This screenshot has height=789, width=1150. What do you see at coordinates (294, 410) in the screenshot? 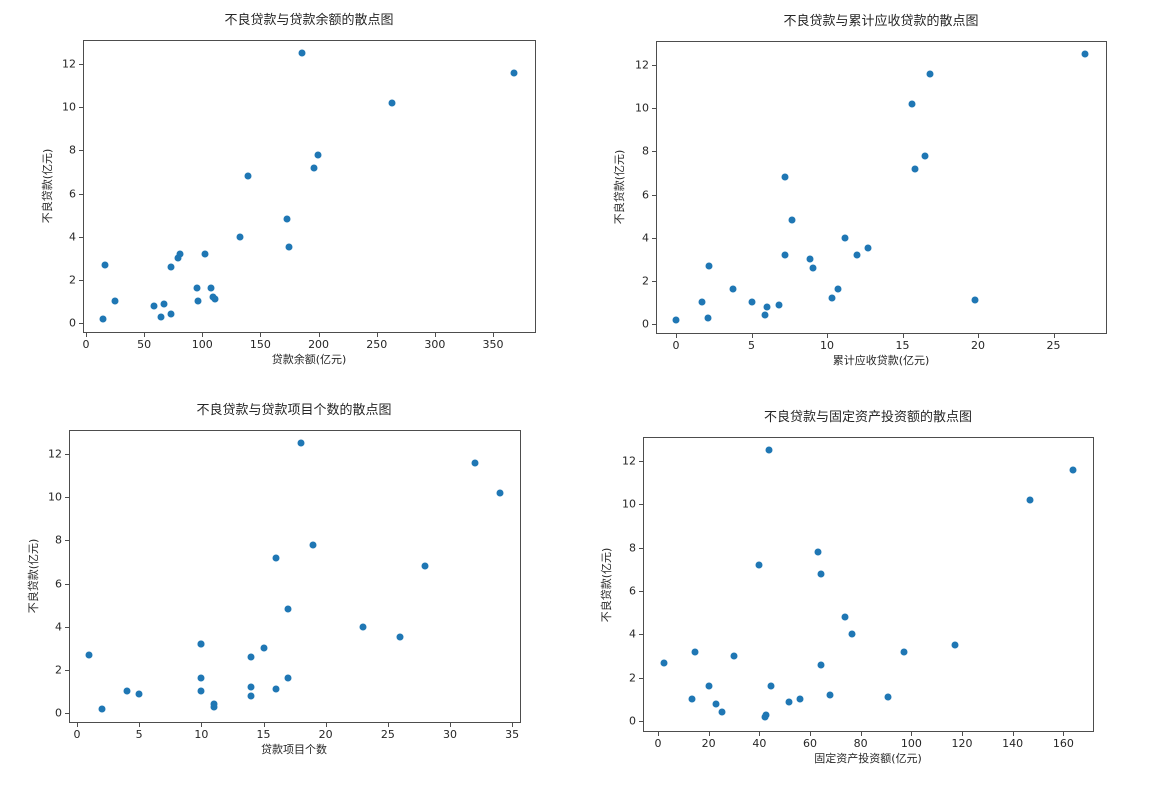
I see `chart-title: 不良贷款与贷款项目个数的散点图` at bounding box center [294, 410].